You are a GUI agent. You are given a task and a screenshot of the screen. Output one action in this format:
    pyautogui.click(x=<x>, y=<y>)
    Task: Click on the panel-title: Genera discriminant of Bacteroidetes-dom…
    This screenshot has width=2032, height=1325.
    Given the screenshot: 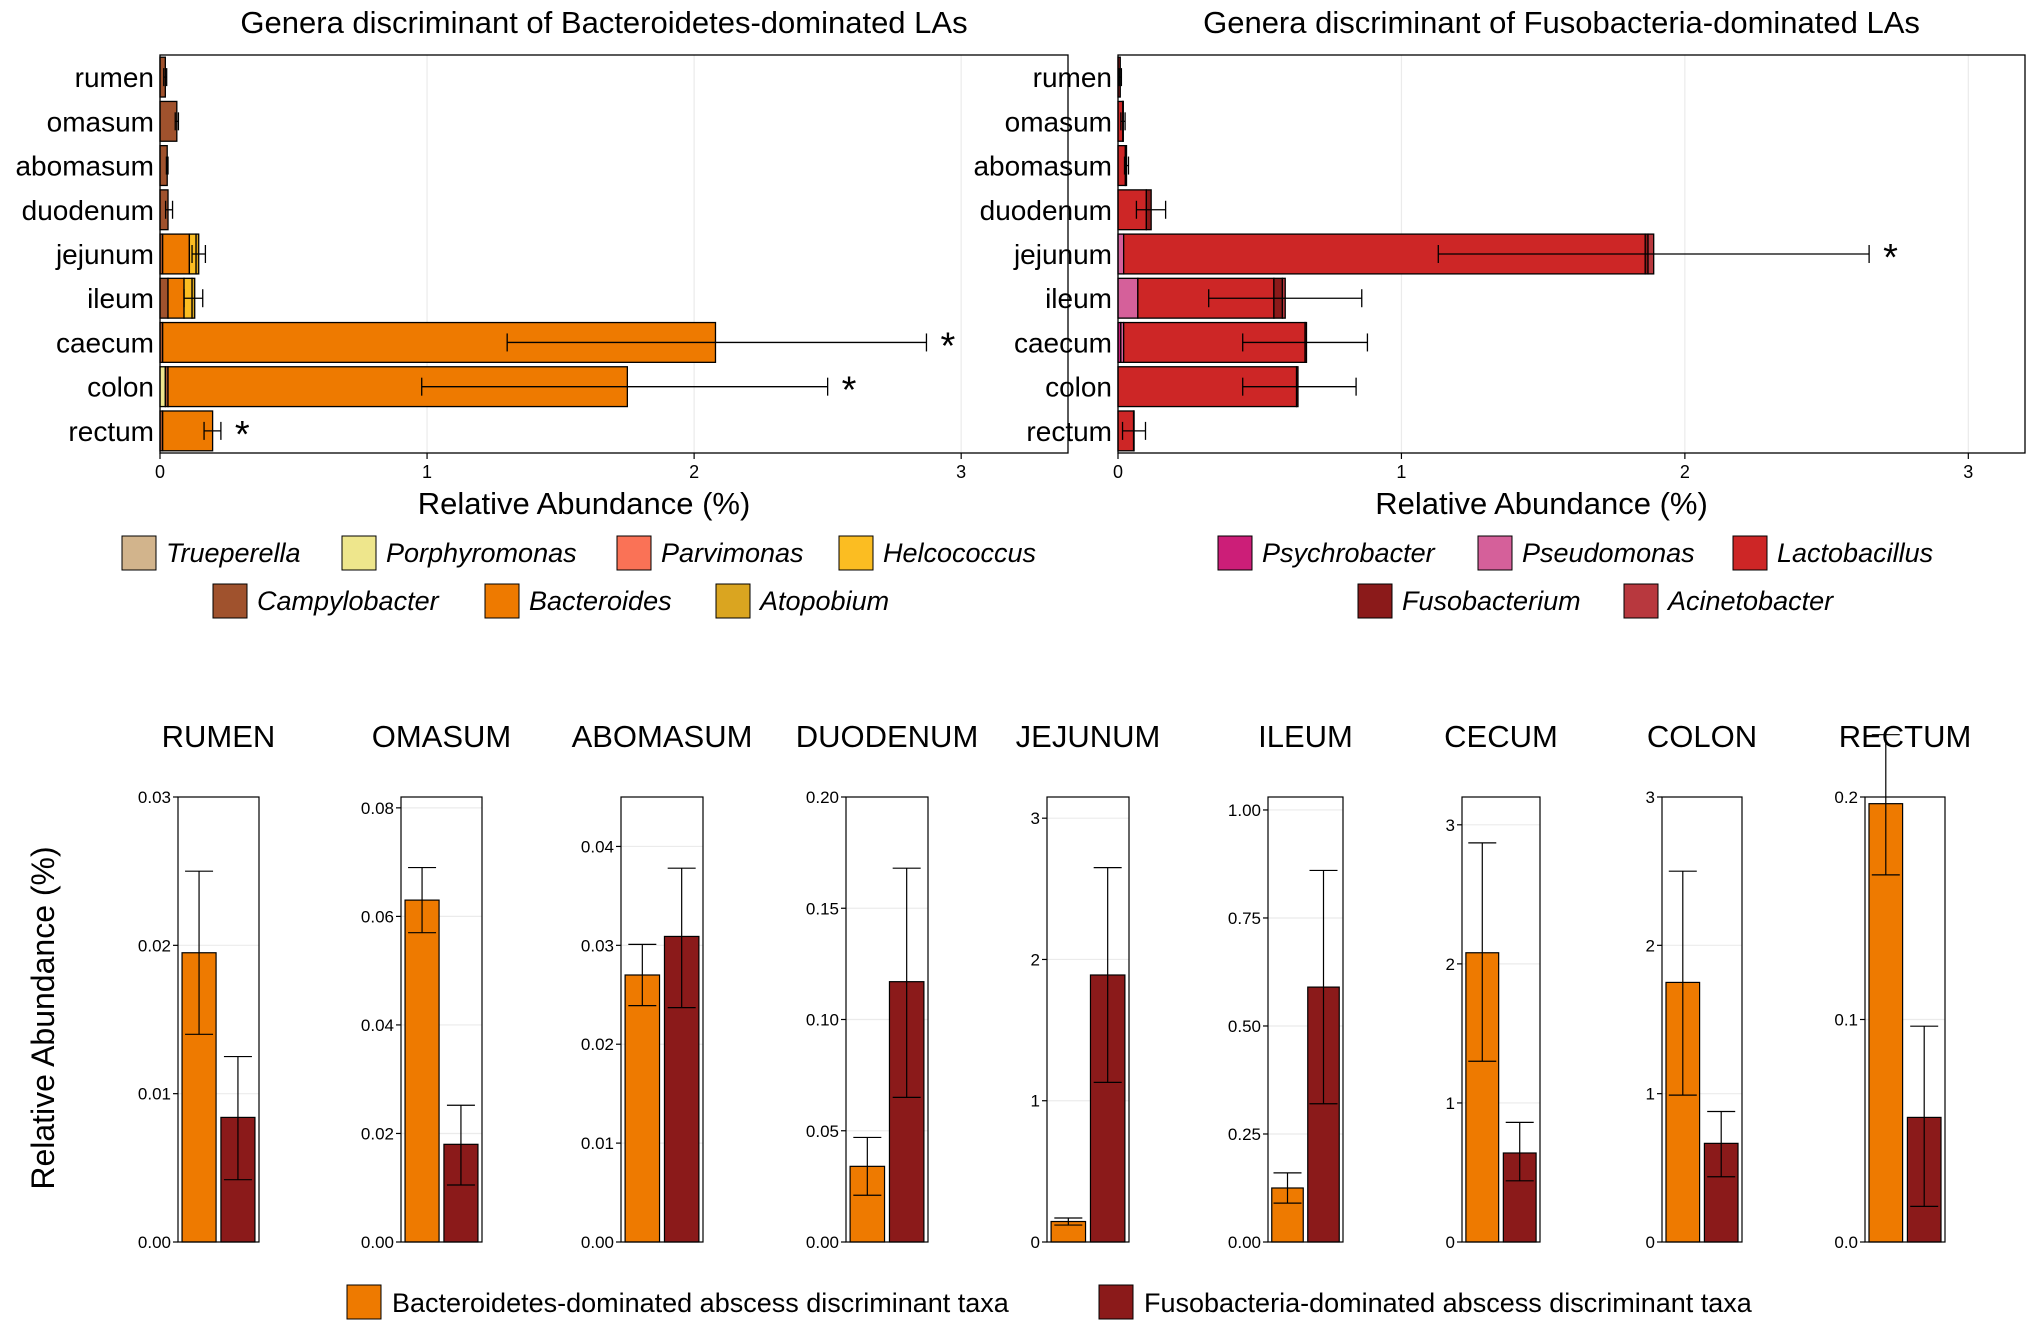 What is the action you would take?
    pyautogui.click(x=603, y=22)
    